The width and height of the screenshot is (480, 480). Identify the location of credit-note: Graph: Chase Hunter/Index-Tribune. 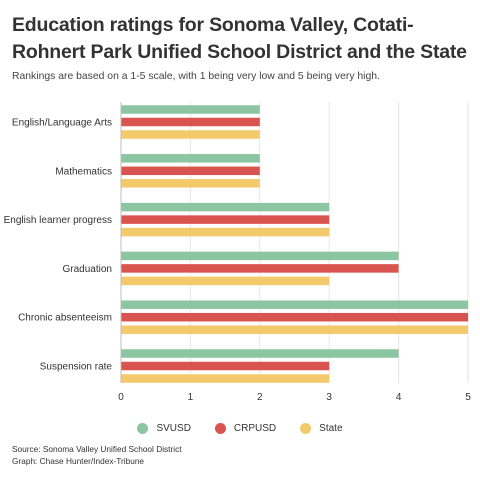
(78, 461).